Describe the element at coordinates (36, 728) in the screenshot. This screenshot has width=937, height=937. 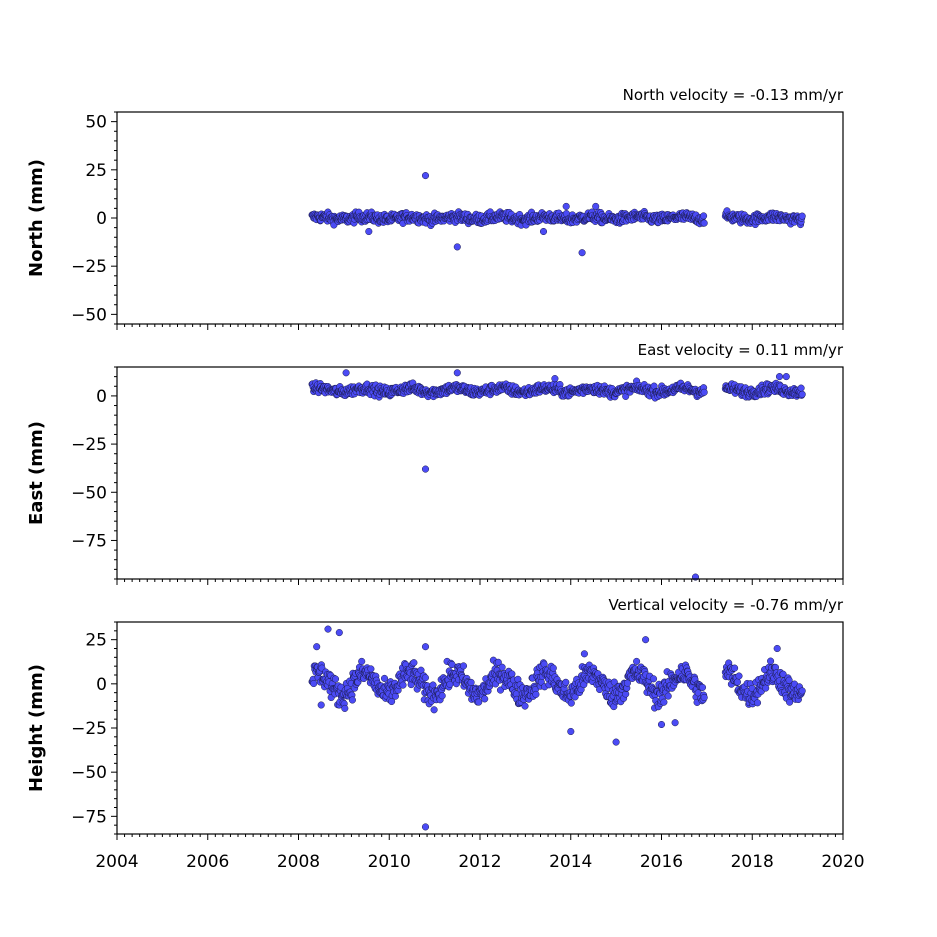
I see `y-axis-label: Height (mm)` at that location.